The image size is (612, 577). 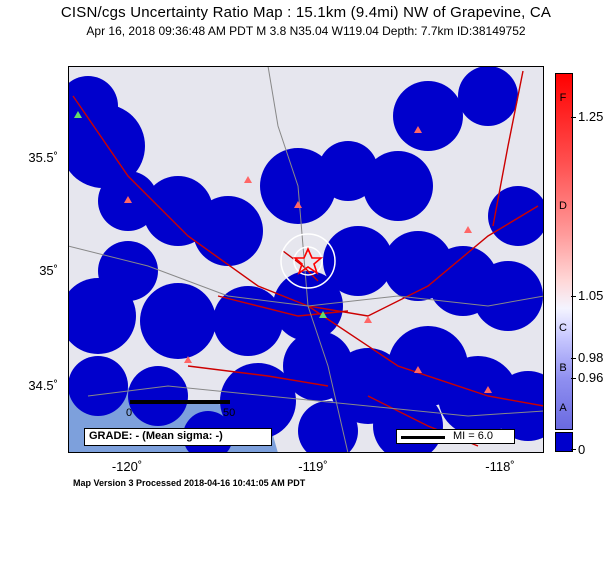 I want to click on lon-label-119: -119˚, so click(x=313, y=466).